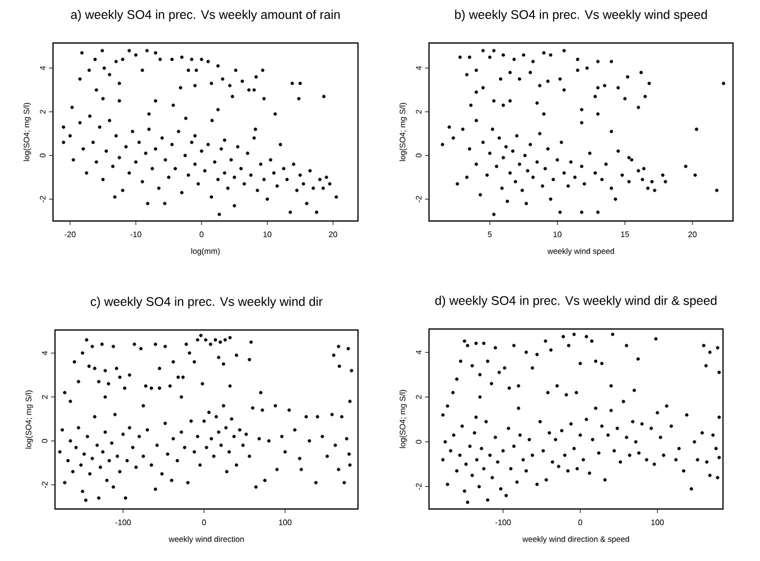  Describe the element at coordinates (575, 302) in the screenshot. I see `chart-title: d) weekly SO4 in prec. Vs weekly wind dir & speed` at that location.